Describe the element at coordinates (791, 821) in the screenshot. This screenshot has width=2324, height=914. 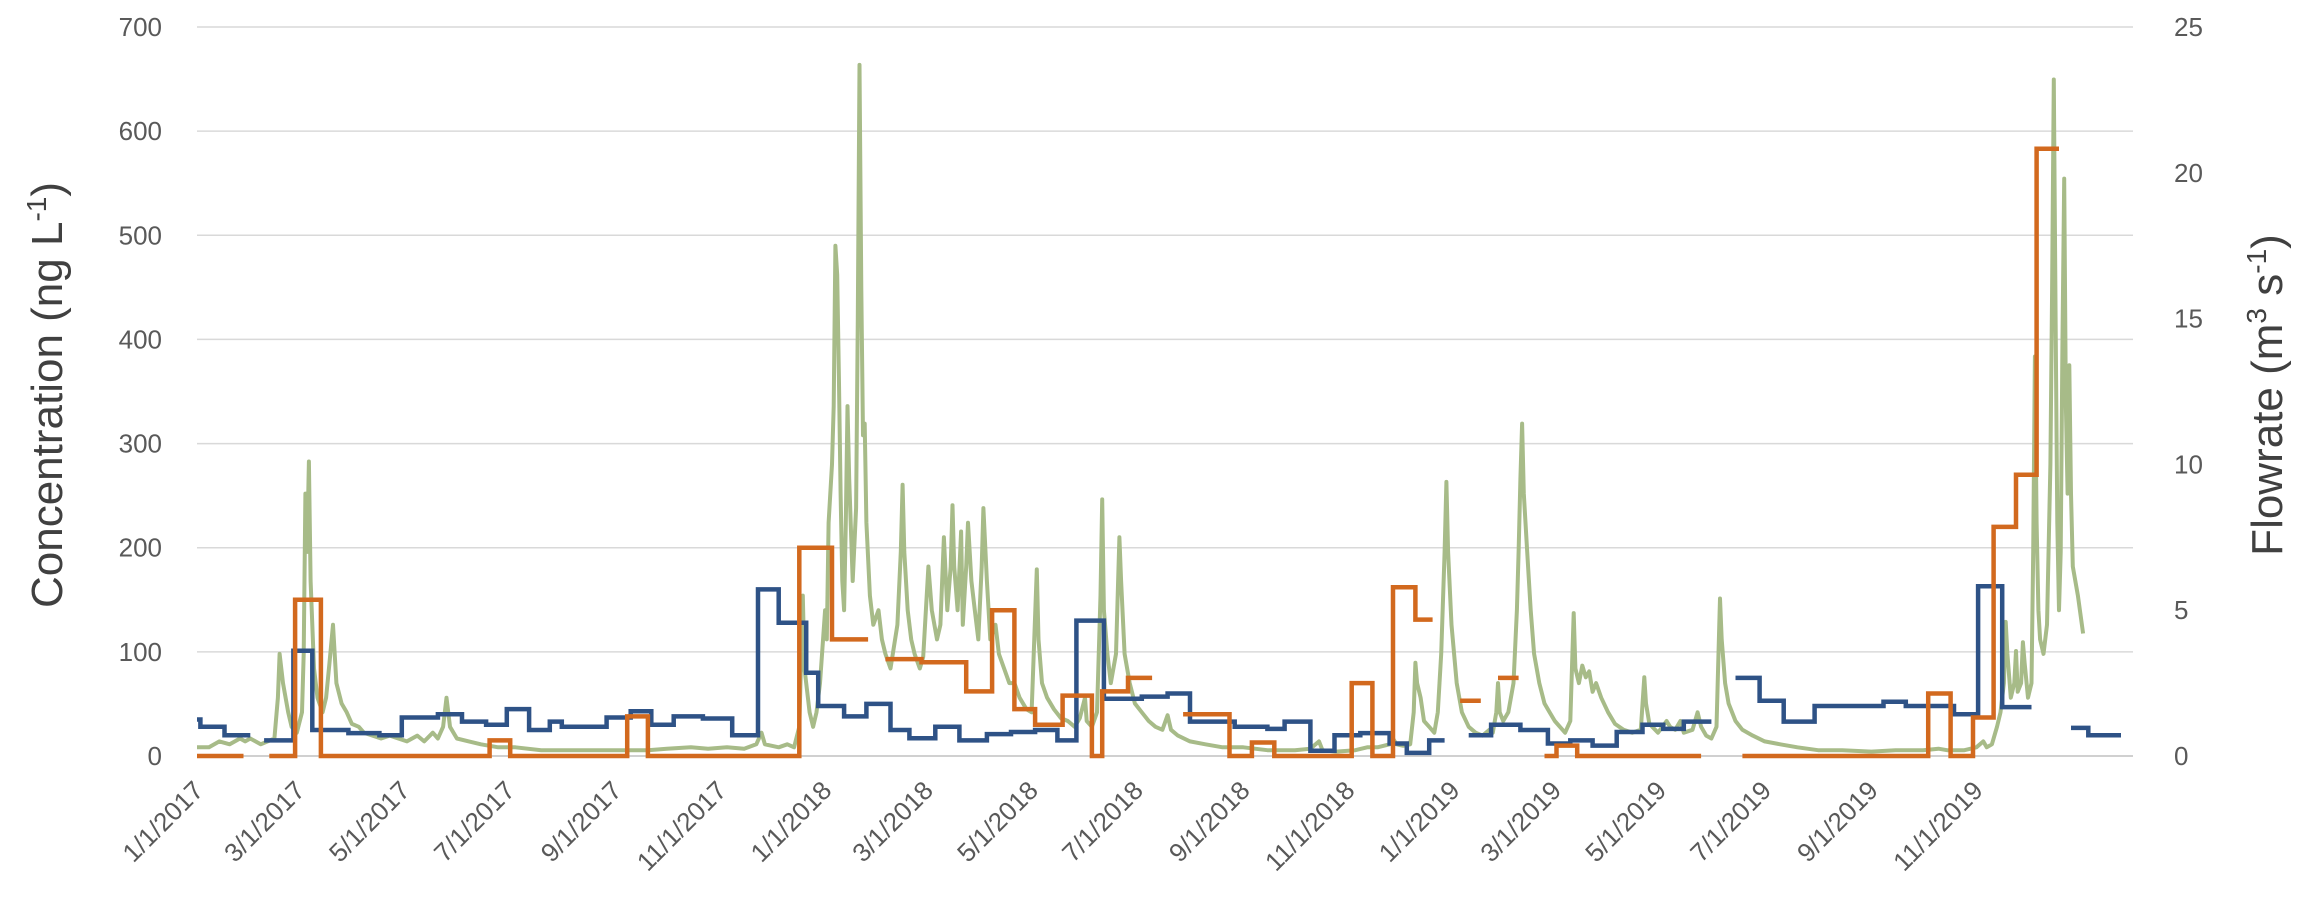
I see `x-tick-label: 1/1/2018` at that location.